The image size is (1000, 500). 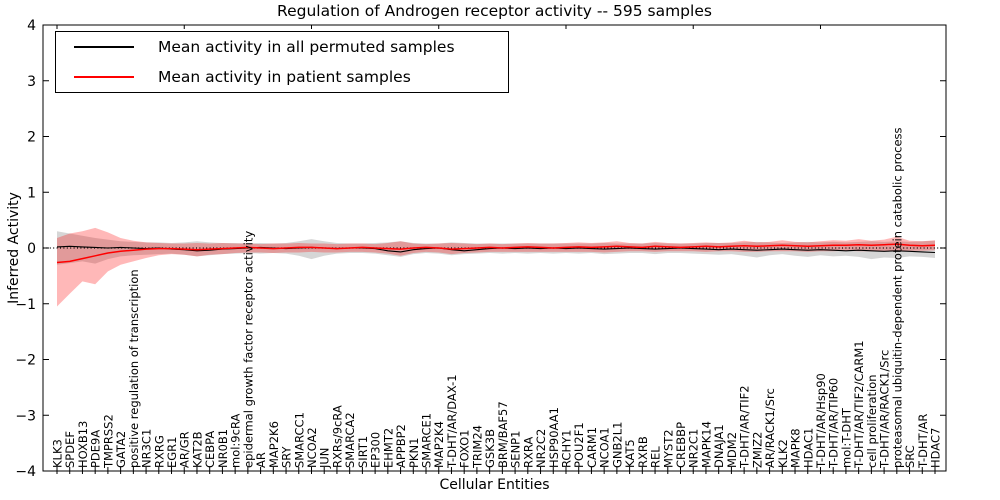 I want to click on x-category-label: NR3C1, so click(x=147, y=448).